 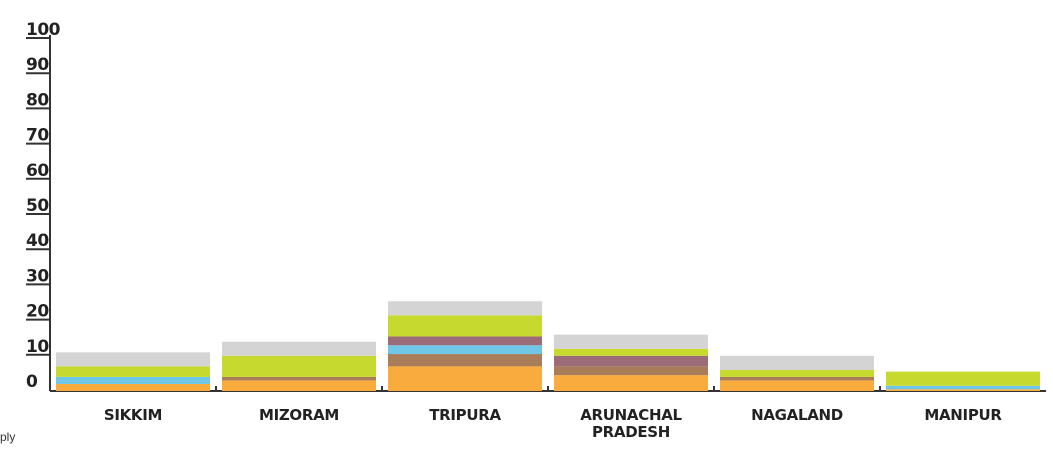 I want to click on x-category-label: SIKKIM, so click(x=133, y=415).